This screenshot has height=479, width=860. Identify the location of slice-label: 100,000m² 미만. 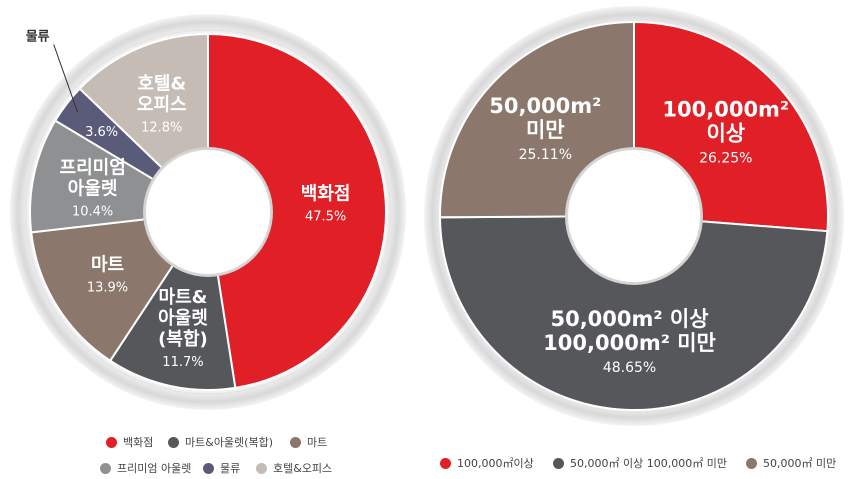
(629, 343).